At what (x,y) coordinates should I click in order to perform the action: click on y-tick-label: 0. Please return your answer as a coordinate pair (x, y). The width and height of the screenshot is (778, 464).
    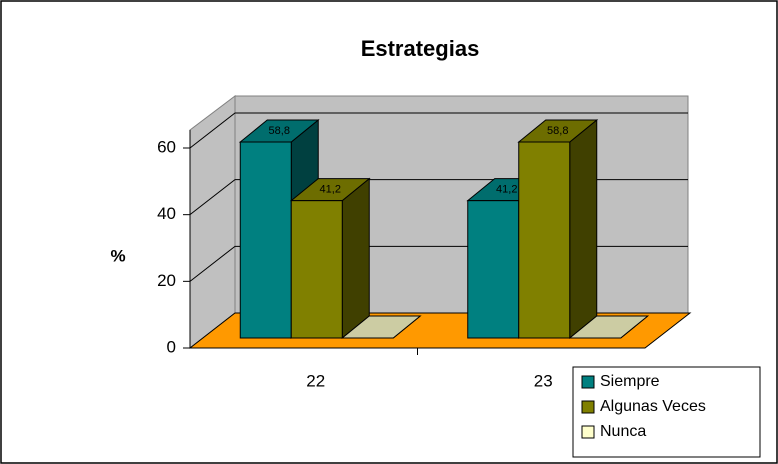
    Looking at the image, I should click on (171, 346).